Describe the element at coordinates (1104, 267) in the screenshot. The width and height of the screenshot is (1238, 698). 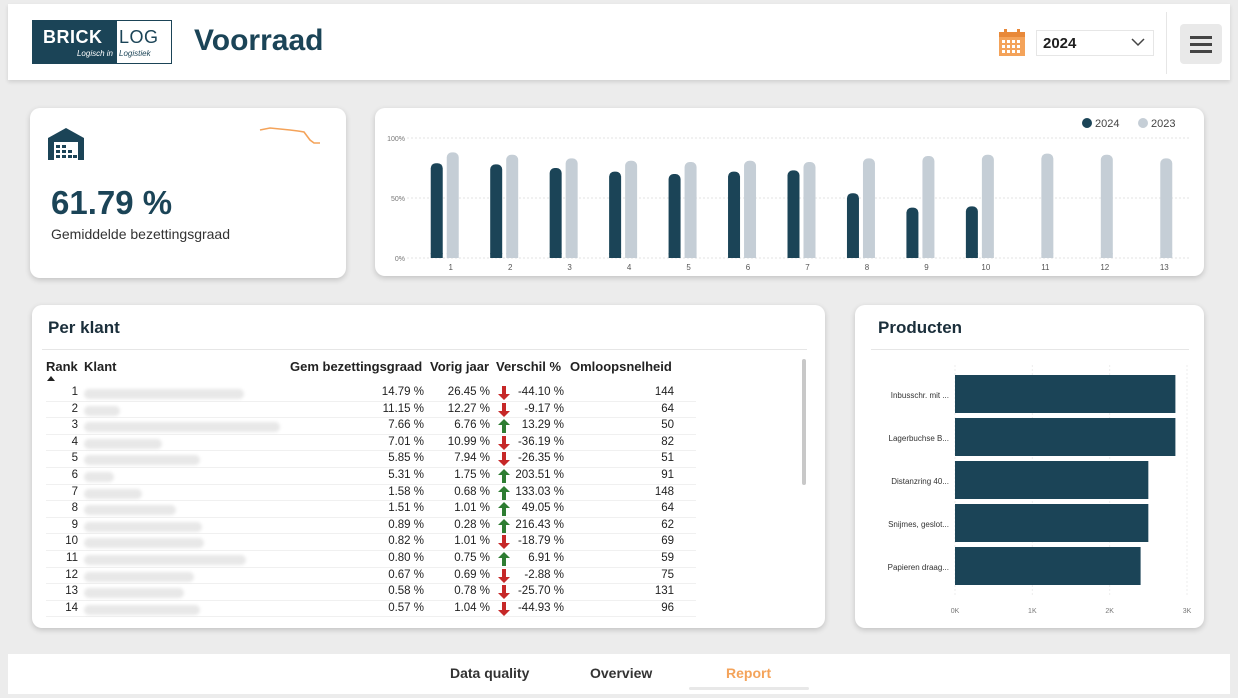
I see `x-tick-label: 12` at that location.